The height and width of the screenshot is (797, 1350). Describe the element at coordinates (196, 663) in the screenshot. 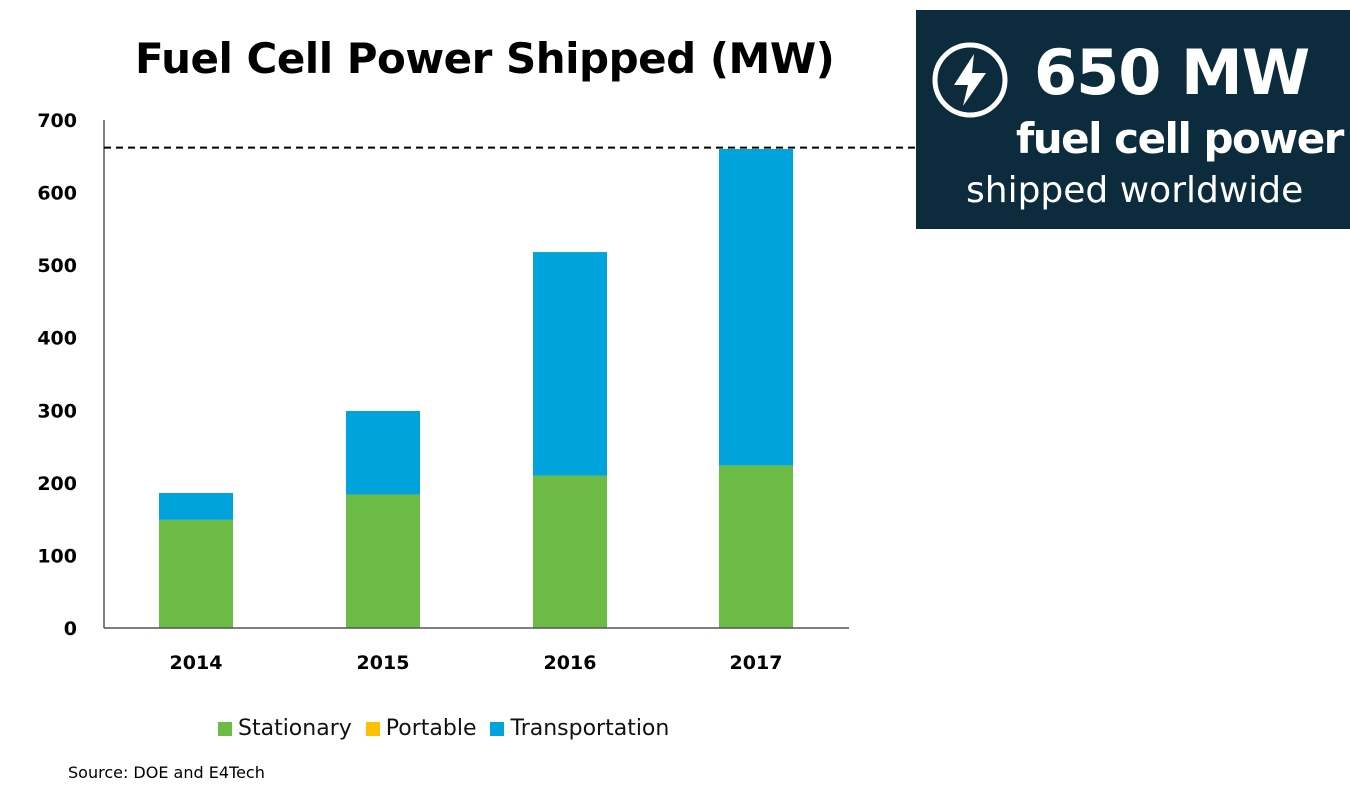

I see `x-tick-label: 2014` at that location.